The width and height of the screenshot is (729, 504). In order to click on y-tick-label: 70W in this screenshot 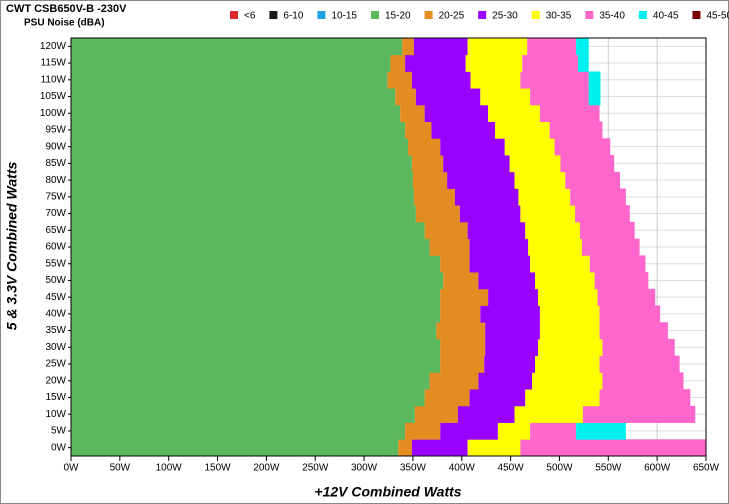, I will do `click(55, 213)`.